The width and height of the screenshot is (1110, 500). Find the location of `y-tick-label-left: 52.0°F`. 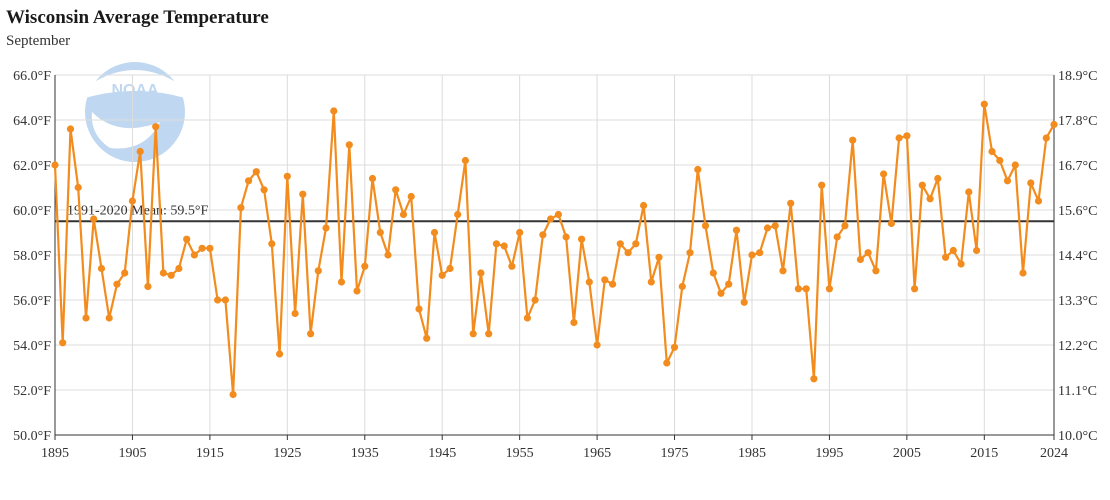

y-tick-label-left: 52.0°F is located at coordinates (32, 391).